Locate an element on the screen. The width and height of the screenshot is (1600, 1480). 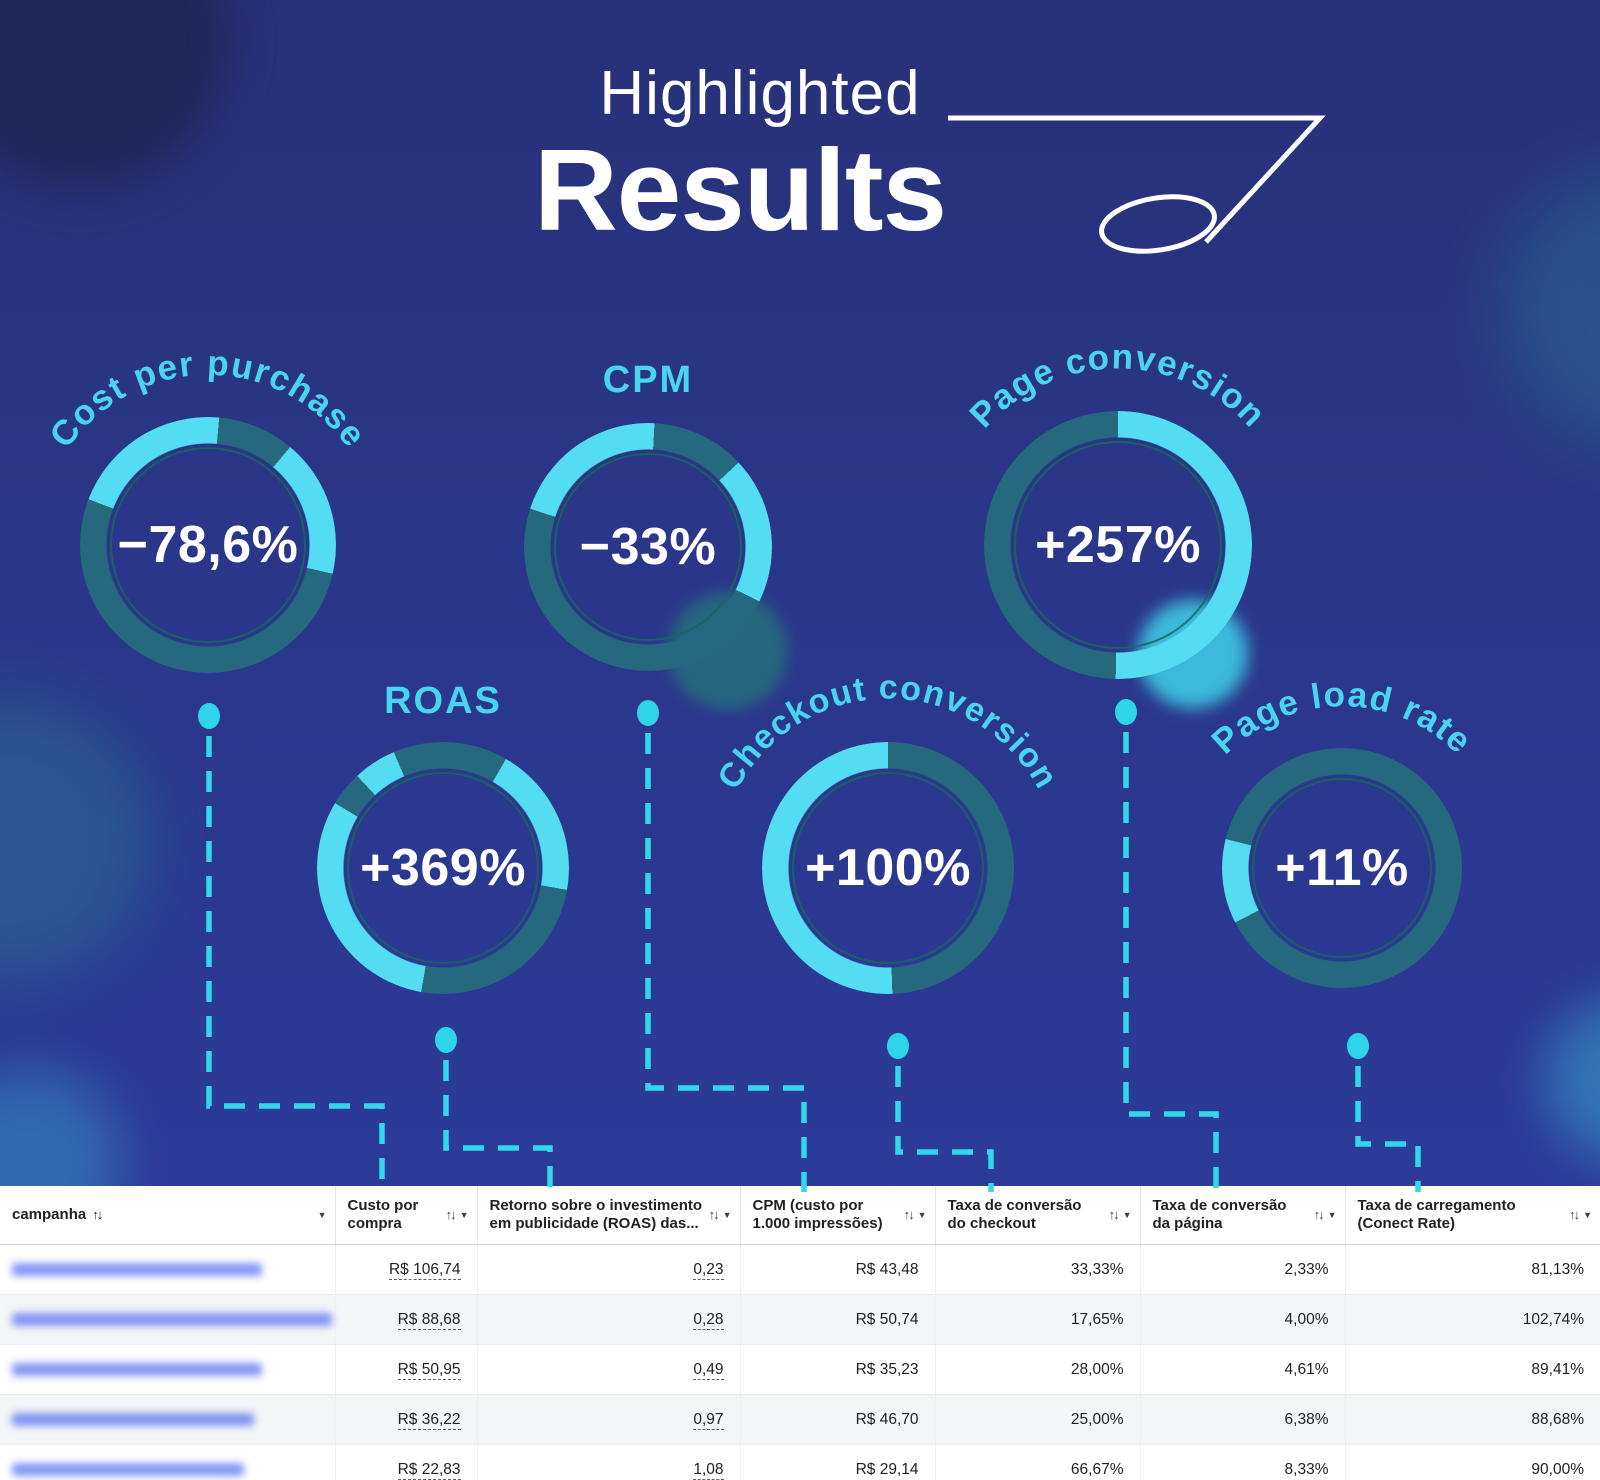
gauge-page-conversion: Page conversion +257% is located at coordinates (1118, 545).